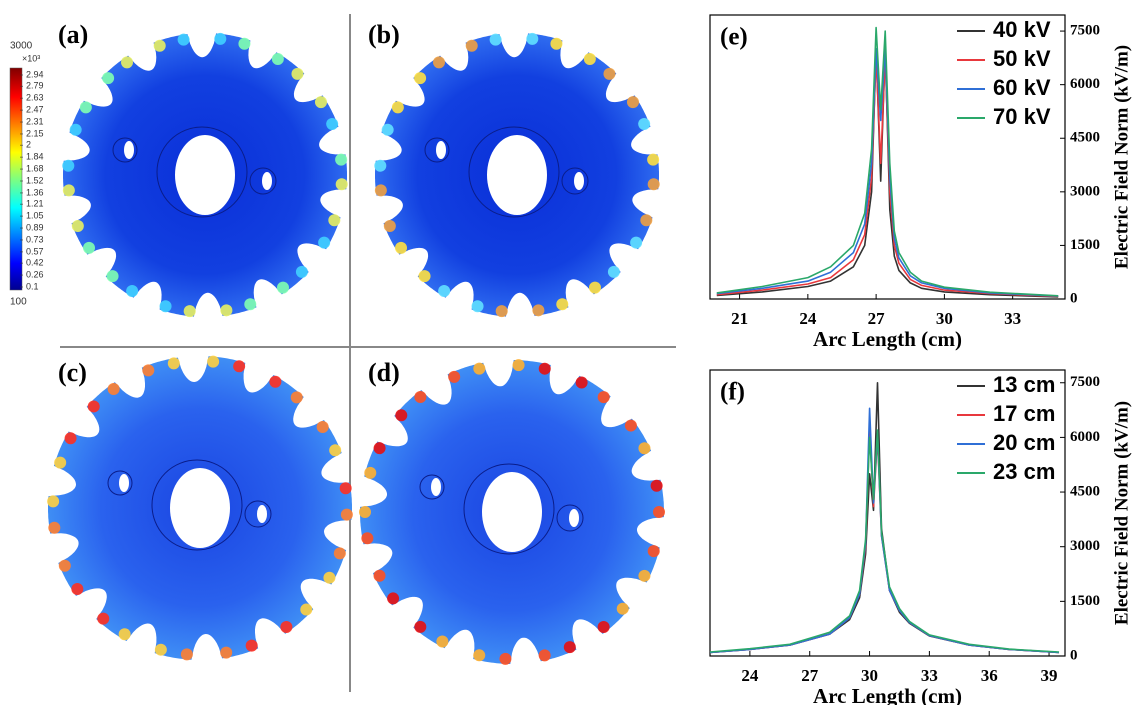 The width and height of the screenshot is (1136, 705). Describe the element at coordinates (739, 318) in the screenshot. I see `x-tick-label: 21` at that location.